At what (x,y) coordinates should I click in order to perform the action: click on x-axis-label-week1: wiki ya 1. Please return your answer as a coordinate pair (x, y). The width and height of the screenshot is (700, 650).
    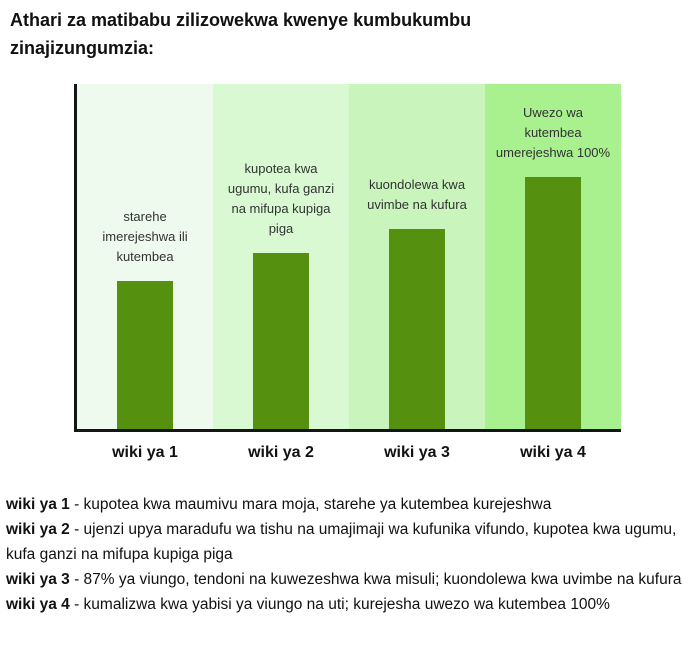
    Looking at the image, I should click on (145, 452).